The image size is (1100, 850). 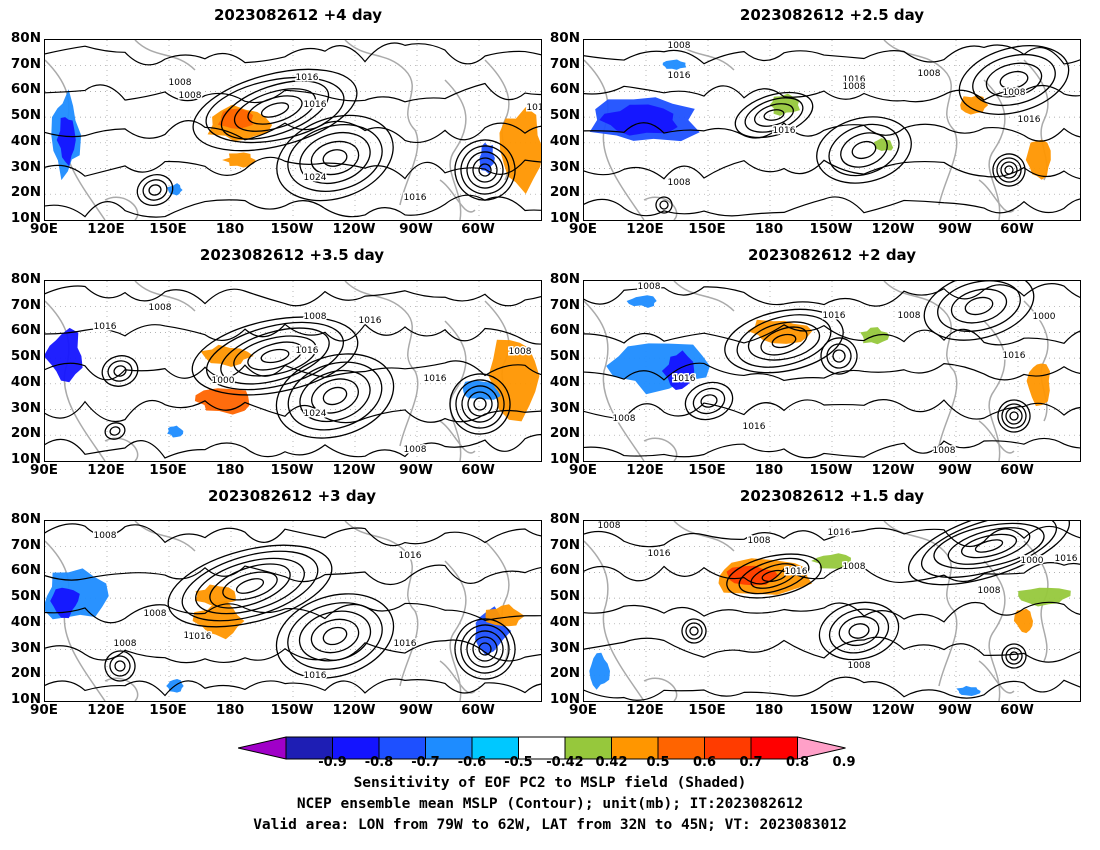 I want to click on map-panel-3: 1008 1016 1008 1016 1016 1000 1008 1024 1008 1016, so click(x=293, y=371).